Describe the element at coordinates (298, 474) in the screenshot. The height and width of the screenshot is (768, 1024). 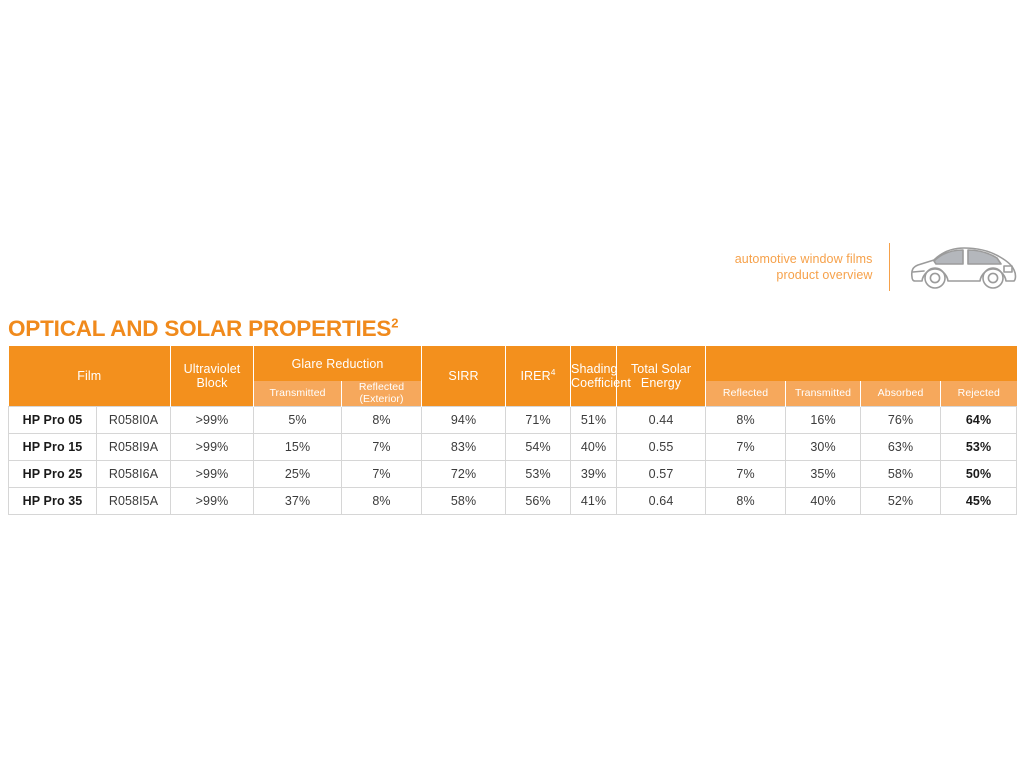
I see `cell-vl-transmitted: 25%` at that location.